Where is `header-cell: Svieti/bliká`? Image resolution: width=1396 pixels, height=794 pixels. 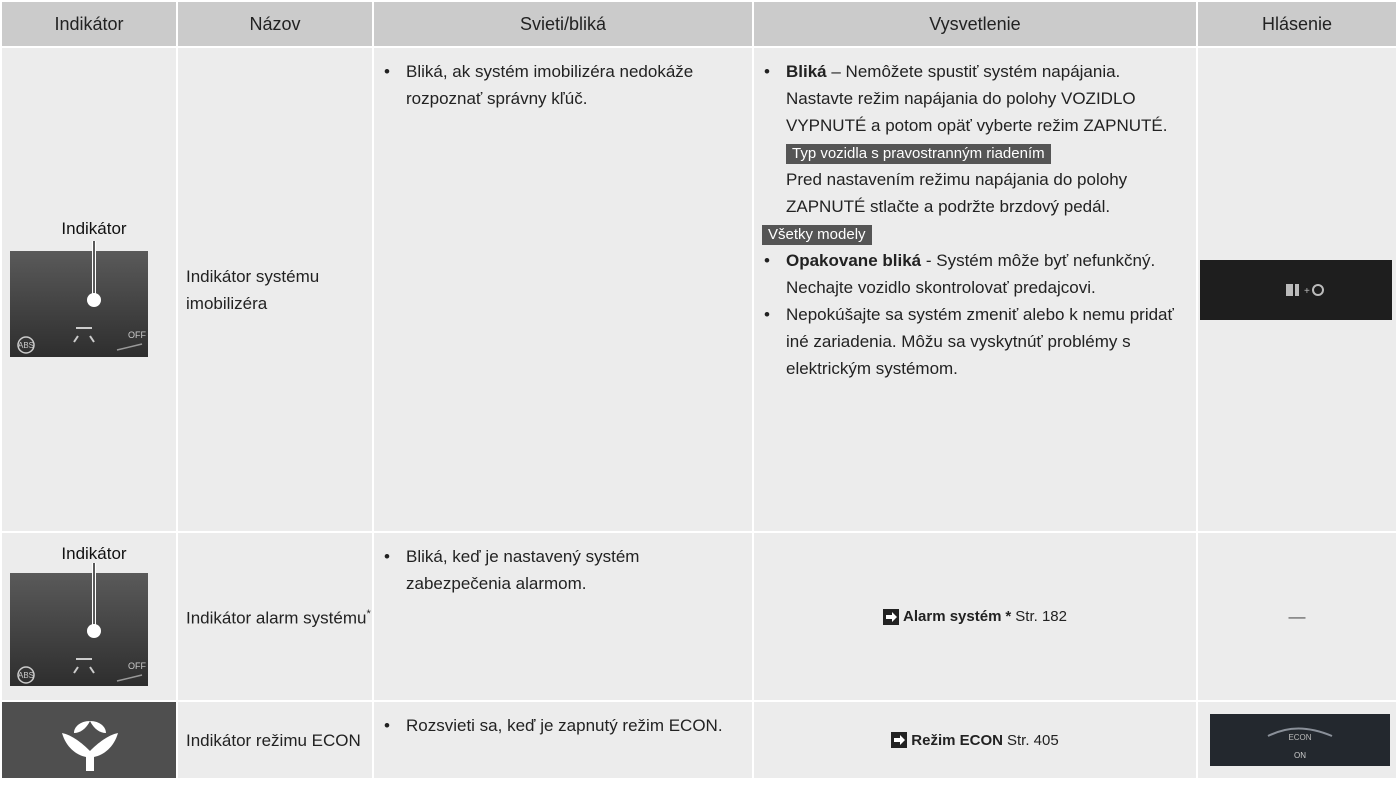 header-cell: Svieti/bliká is located at coordinates (563, 24).